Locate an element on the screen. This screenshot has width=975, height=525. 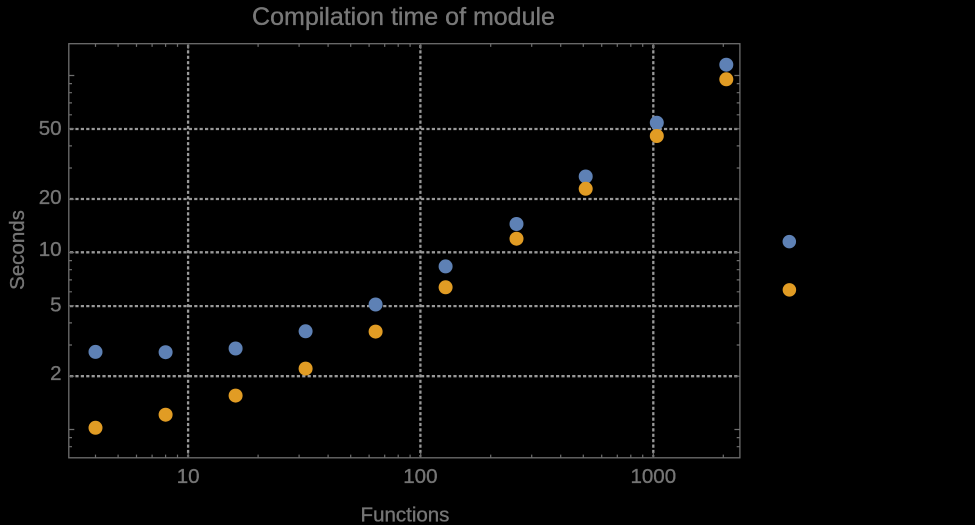
svg-text: 5 is located at coordinates (55, 304).